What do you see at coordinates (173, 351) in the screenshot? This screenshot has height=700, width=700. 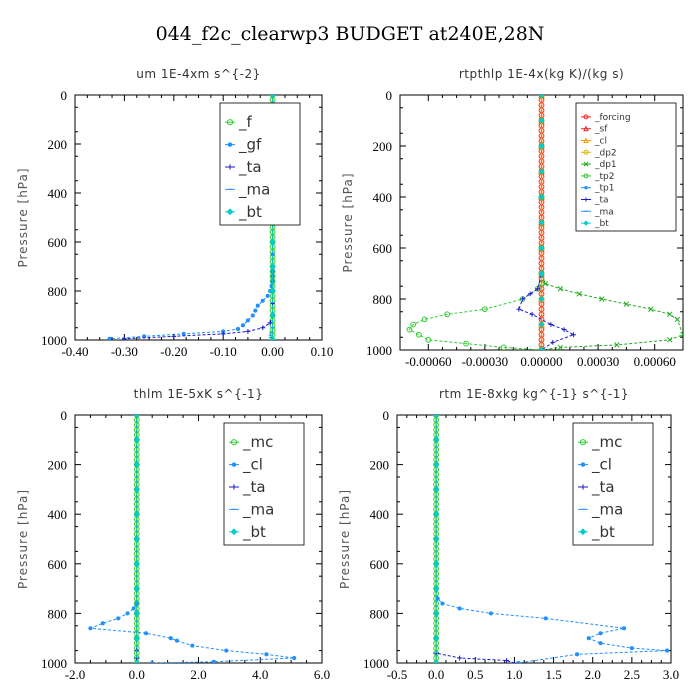 I see `x-tick-label: -0.20` at bounding box center [173, 351].